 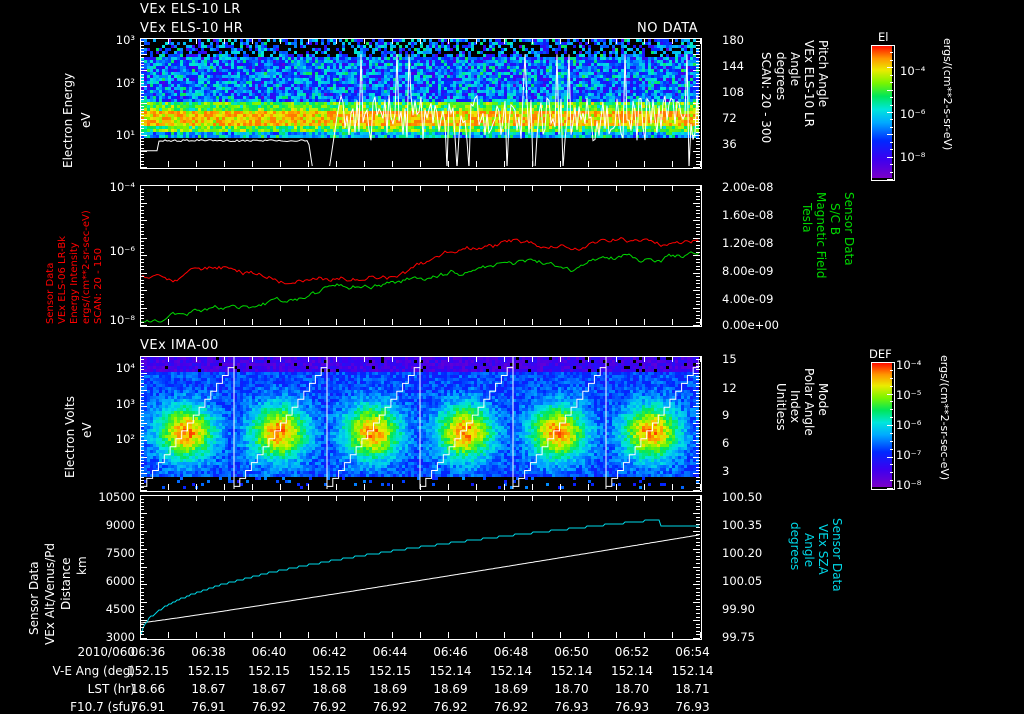 I want to click on table-cell-2-3: 18.68, so click(x=330, y=689).